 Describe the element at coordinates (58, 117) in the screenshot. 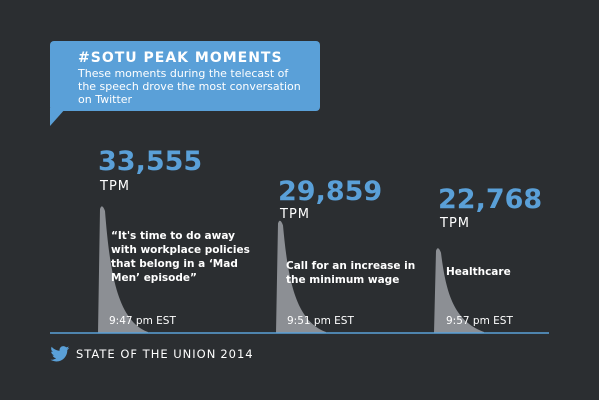

I see `speech-bubble-tail` at that location.